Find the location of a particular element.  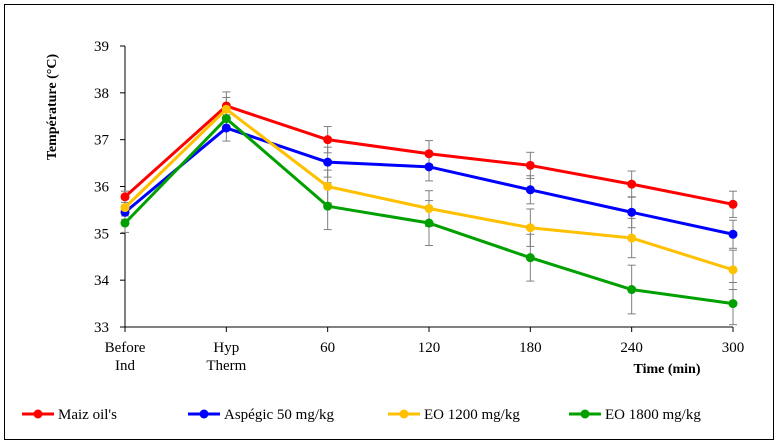

y-tick-label: 37 is located at coordinates (102, 141).